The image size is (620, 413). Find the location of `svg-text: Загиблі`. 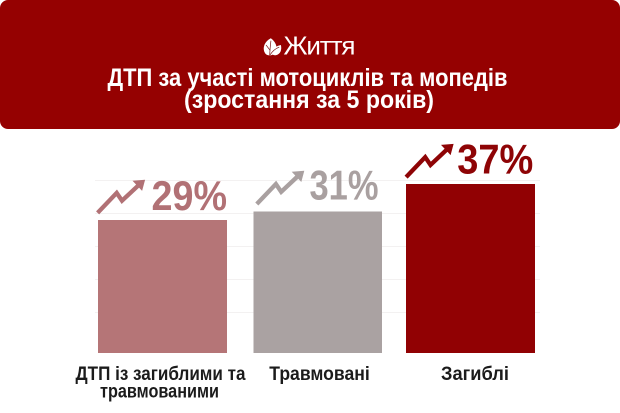

svg-text: Загиблі is located at coordinates (475, 374).